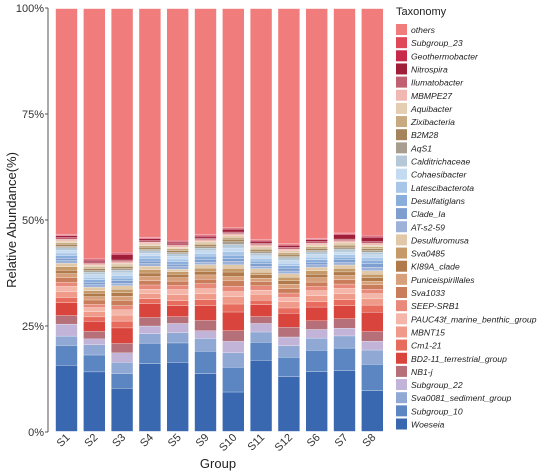  What do you see at coordinates (147, 441) in the screenshot?
I see `x-tick-label: S4` at bounding box center [147, 441].